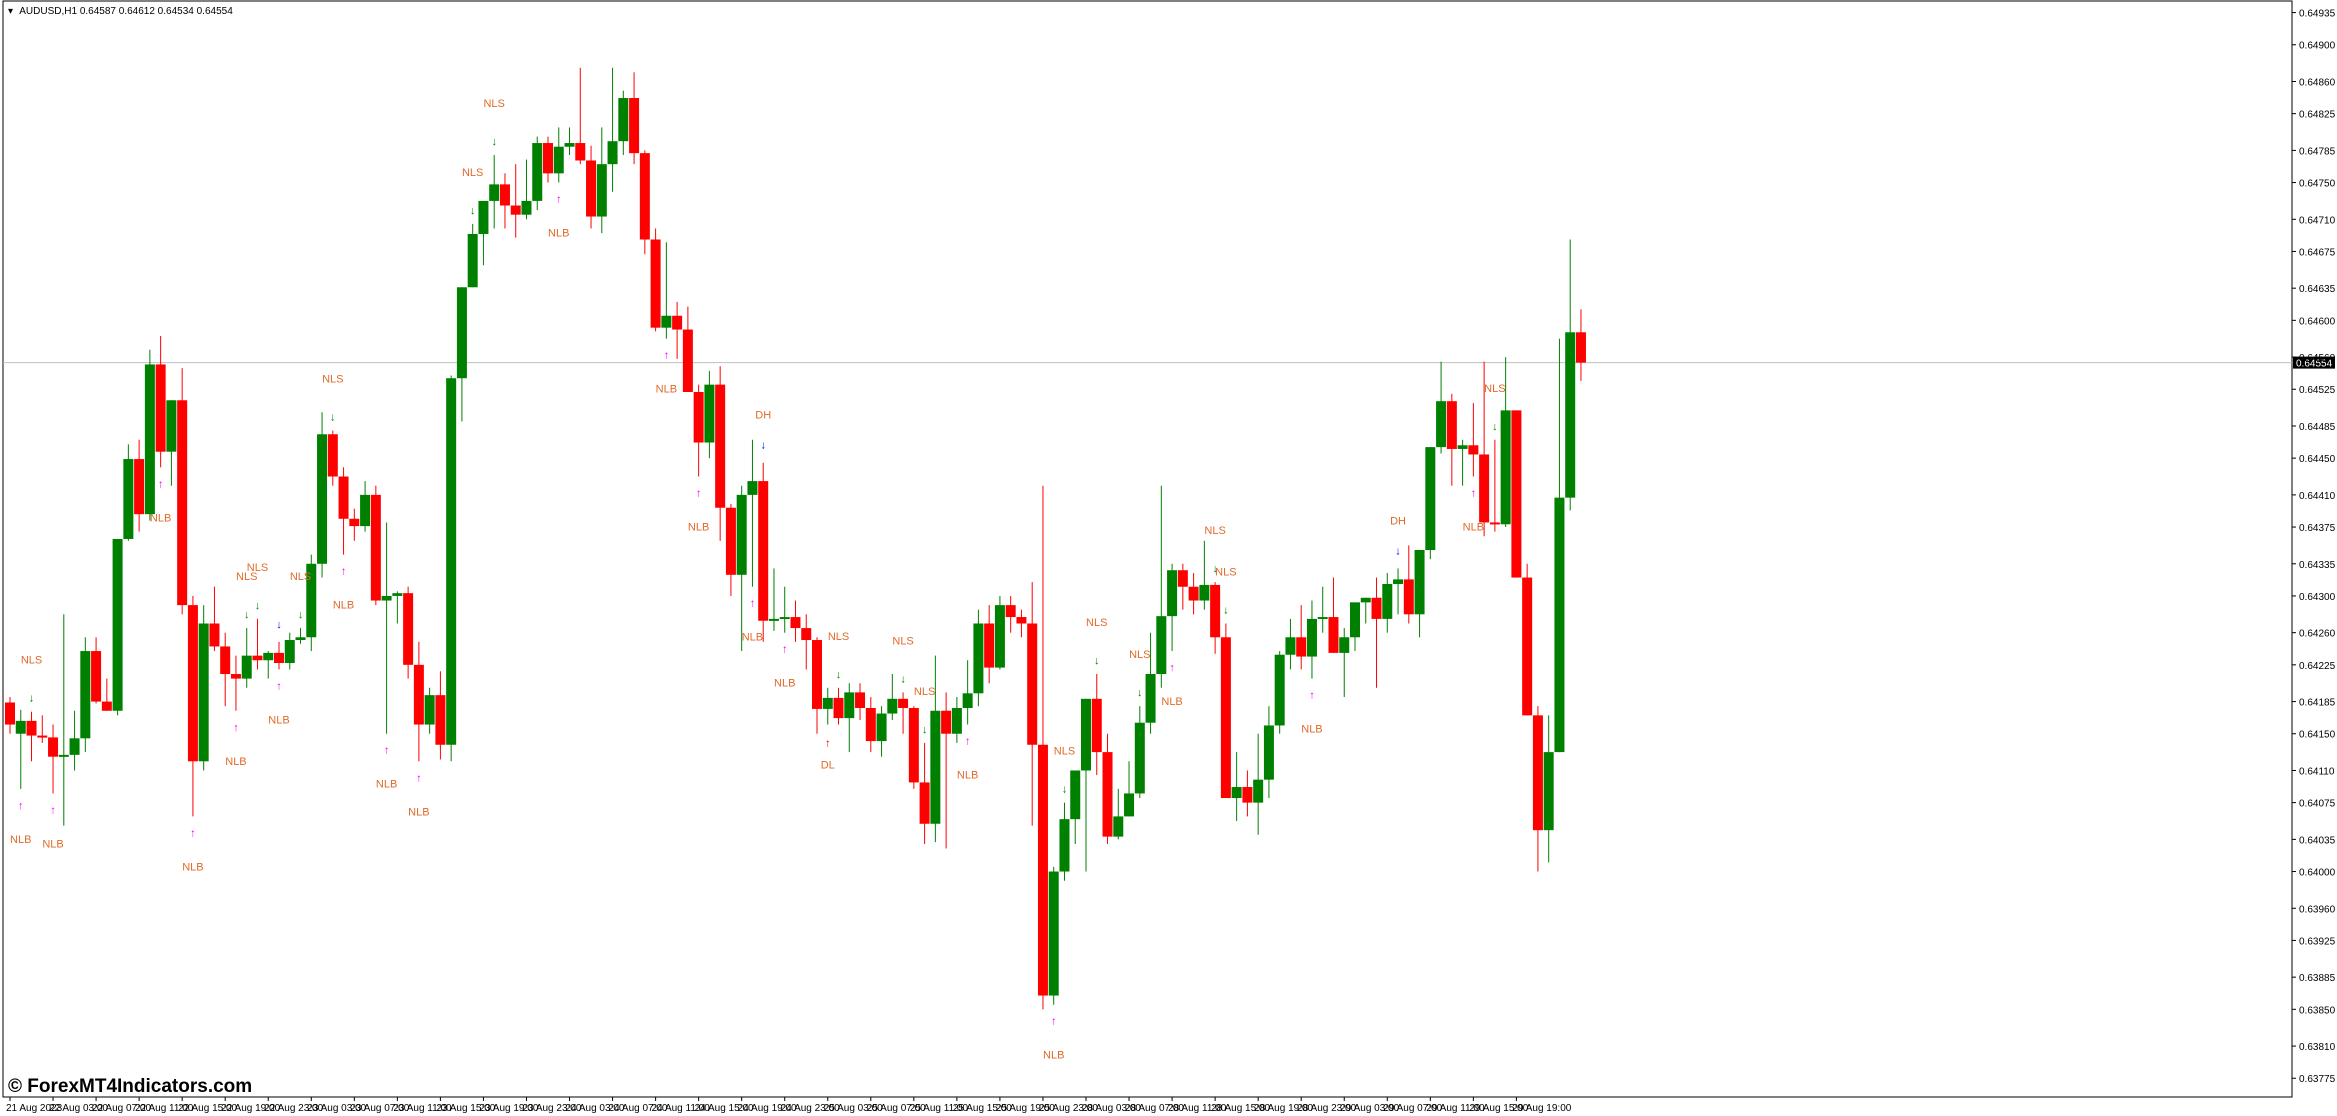  I want to click on time-tick-label: 24 Aug 03:00, so click(595, 1108).